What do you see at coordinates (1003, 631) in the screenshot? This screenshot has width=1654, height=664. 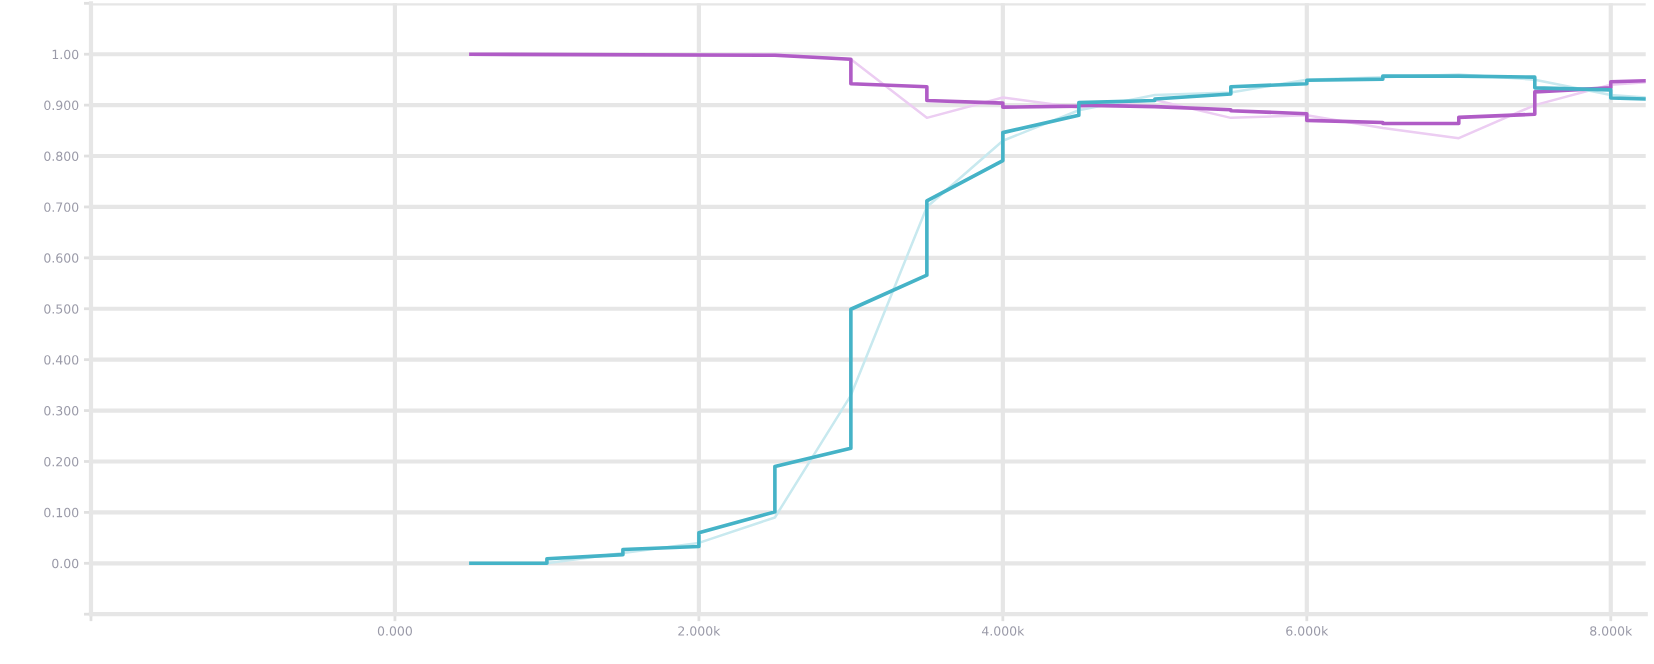 I see `x-tick-label: 4.000k` at bounding box center [1003, 631].